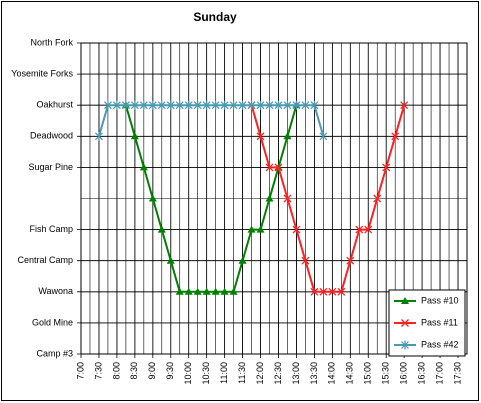 This screenshot has height=403, width=481. Describe the element at coordinates (457, 373) in the screenshot. I see `x-tick-label: 17:30` at that location.